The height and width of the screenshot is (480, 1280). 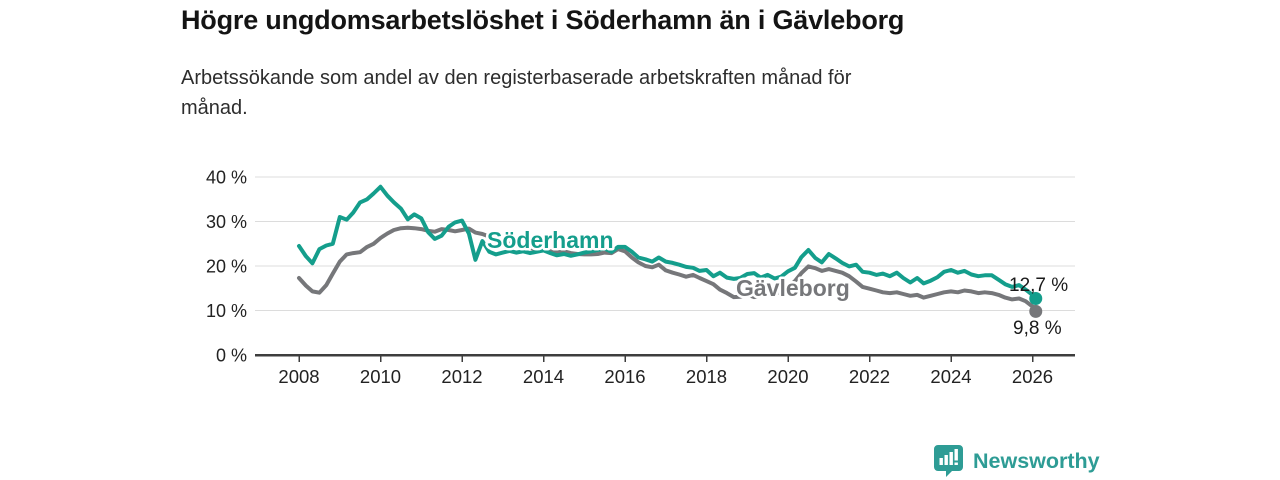 I want to click on logo-barchart-glyph, so click(x=948, y=457).